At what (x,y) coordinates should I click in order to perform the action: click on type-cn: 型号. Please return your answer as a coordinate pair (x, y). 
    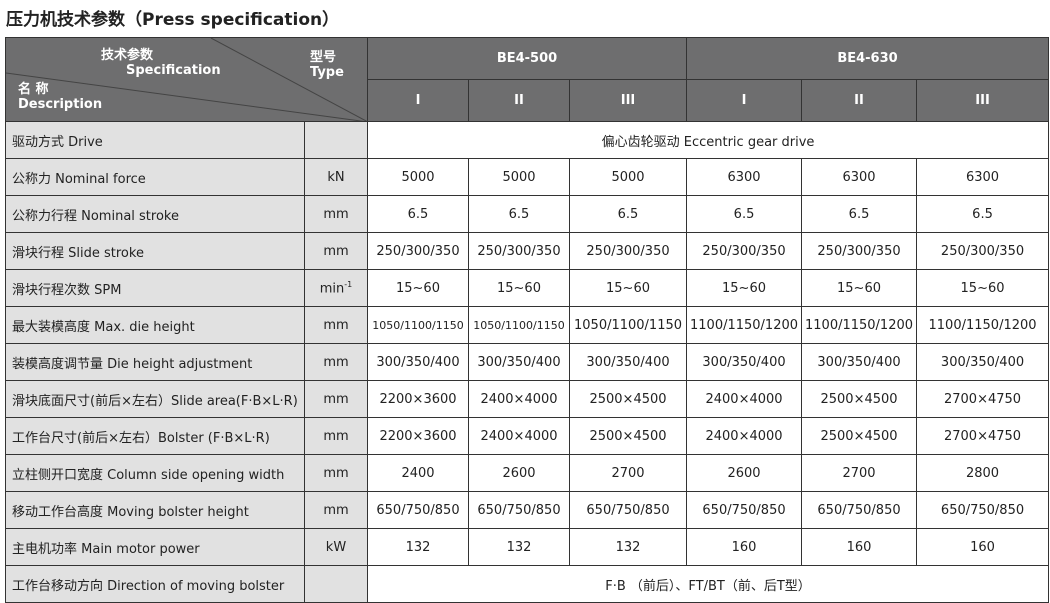
    Looking at the image, I should click on (323, 57).